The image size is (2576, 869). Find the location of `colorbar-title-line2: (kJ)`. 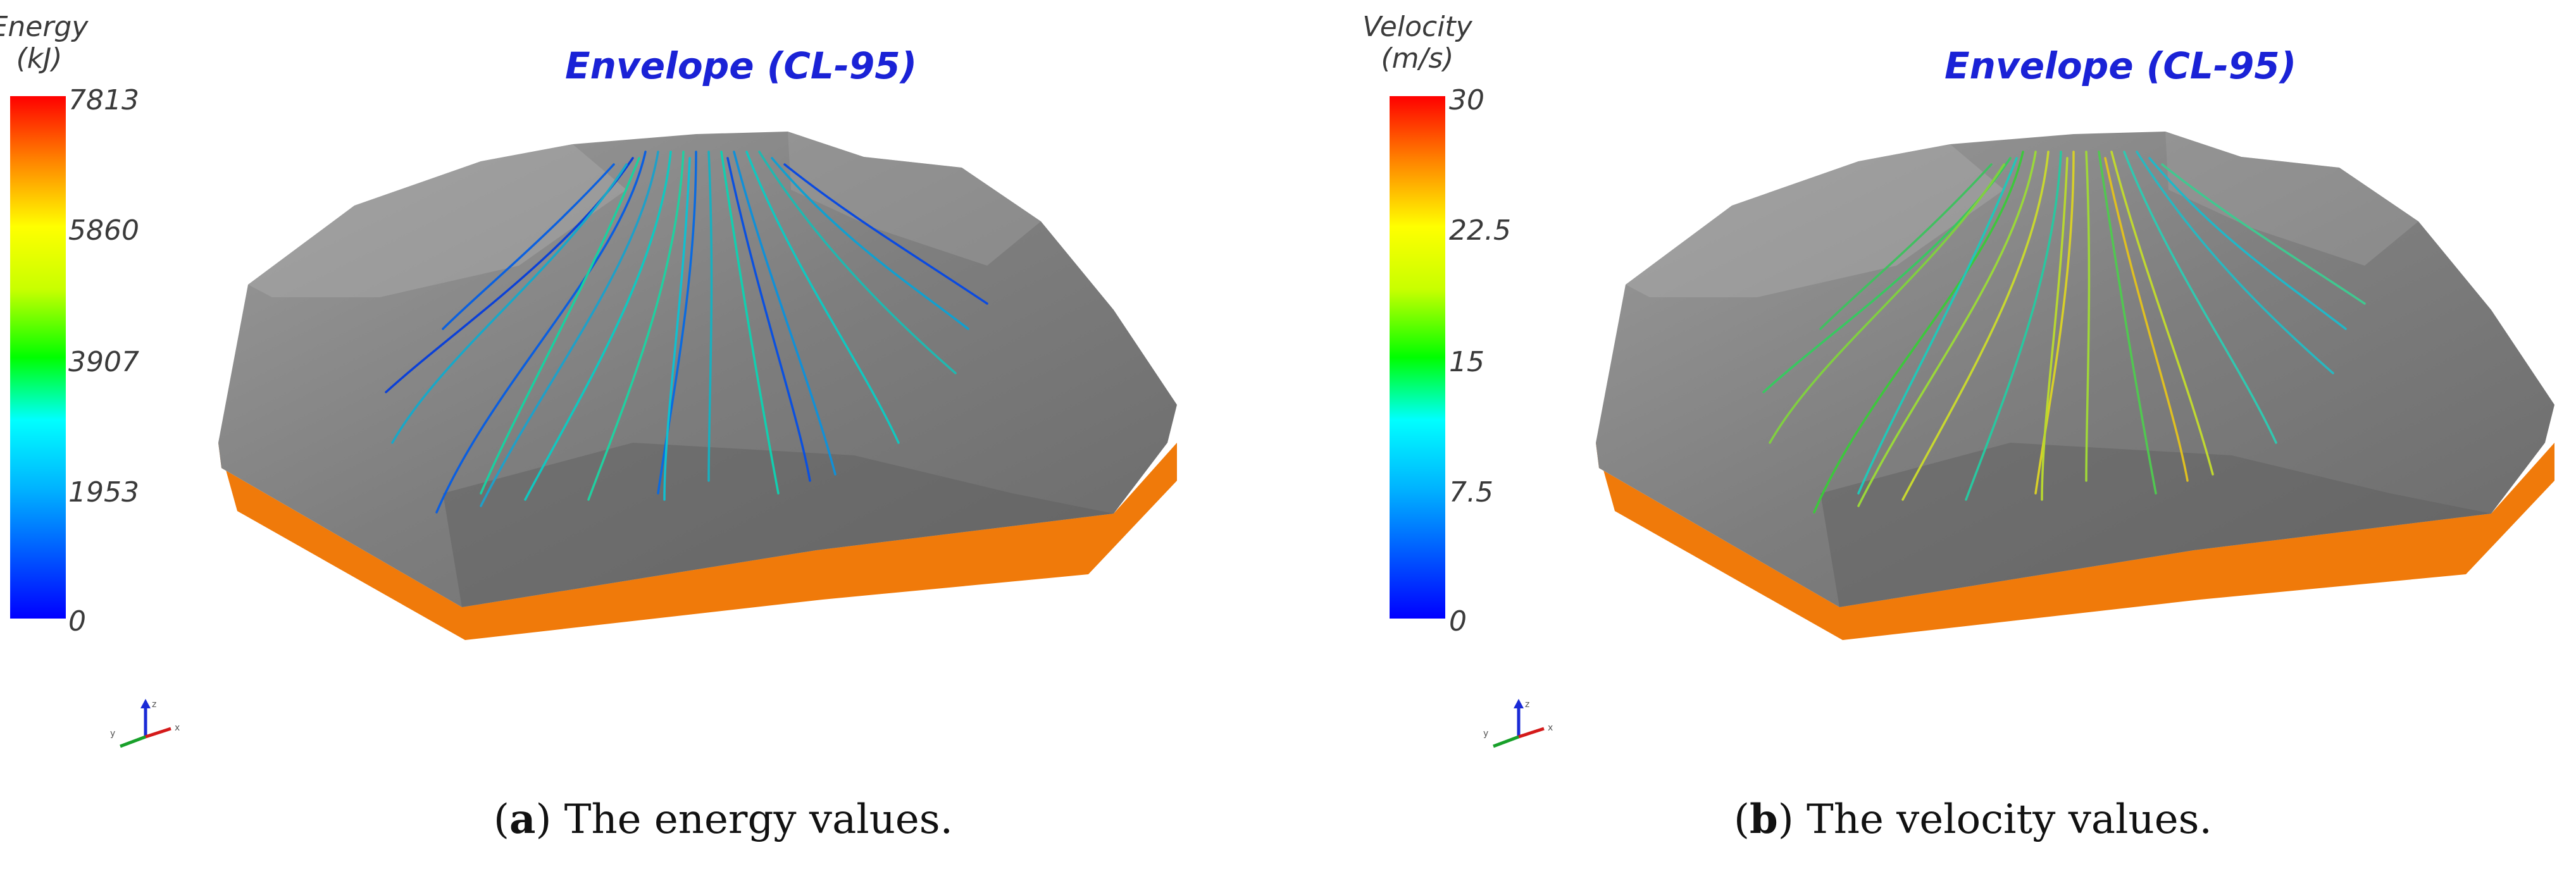

colorbar-title-line2: (kJ) is located at coordinates (39, 59).